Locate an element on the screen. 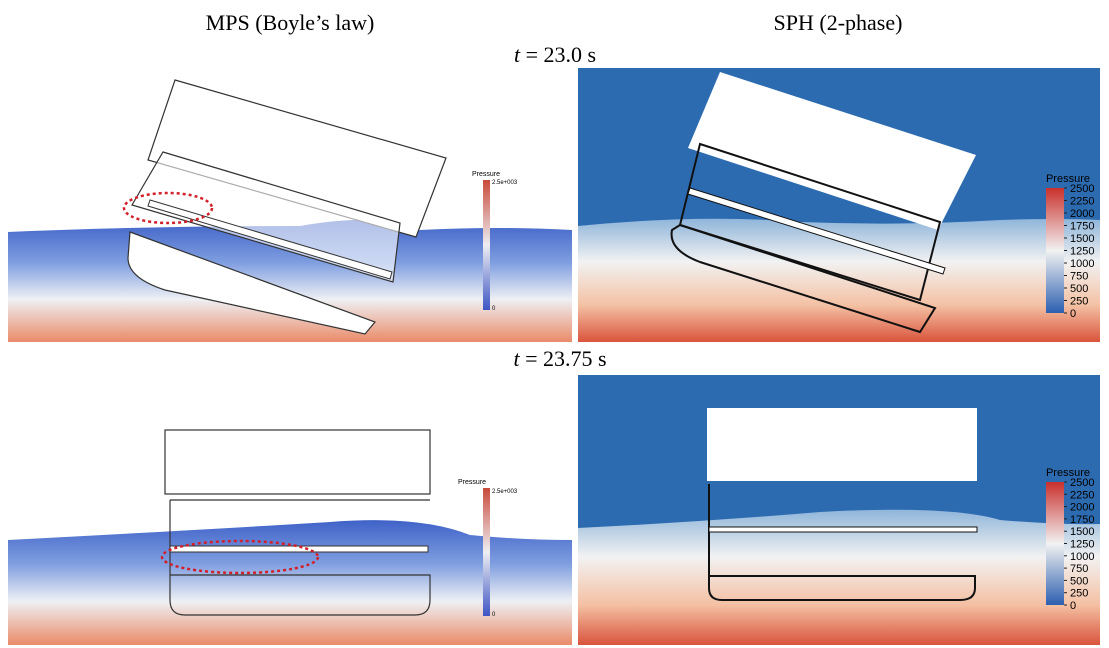  time-label: t = 23.75 s is located at coordinates (559, 358).